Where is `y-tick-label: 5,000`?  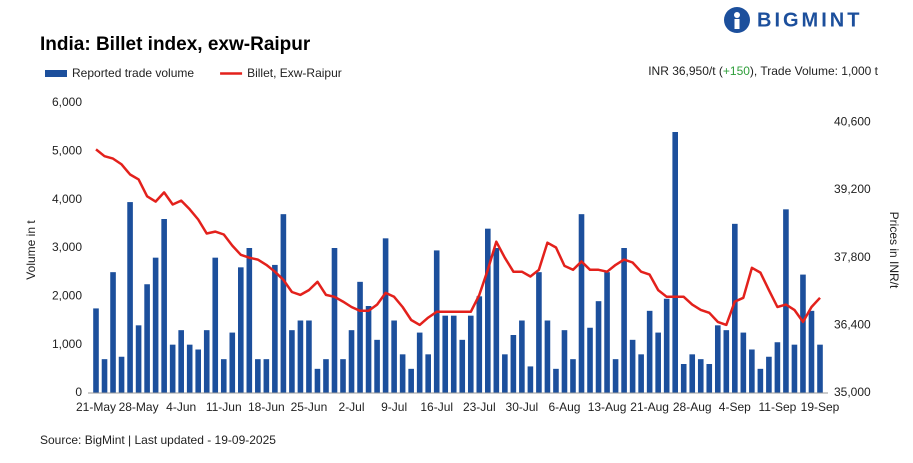 y-tick-label: 5,000 is located at coordinates (67, 151).